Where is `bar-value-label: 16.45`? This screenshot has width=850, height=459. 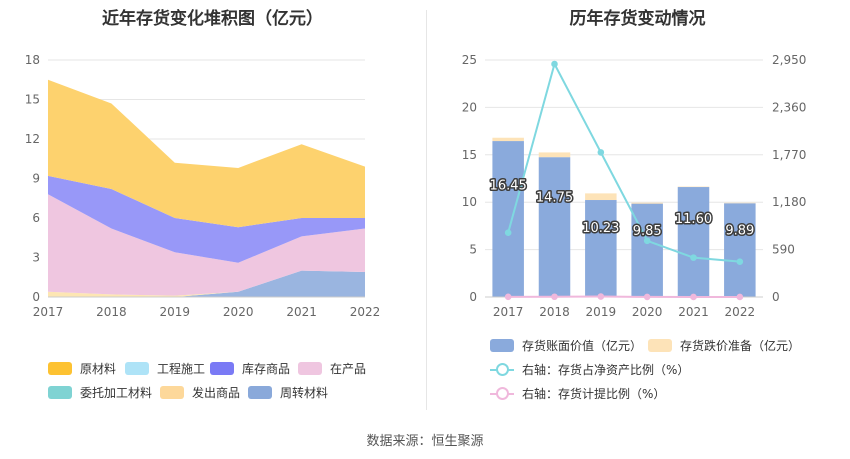 bar-value-label: 16.45 is located at coordinates (508, 186).